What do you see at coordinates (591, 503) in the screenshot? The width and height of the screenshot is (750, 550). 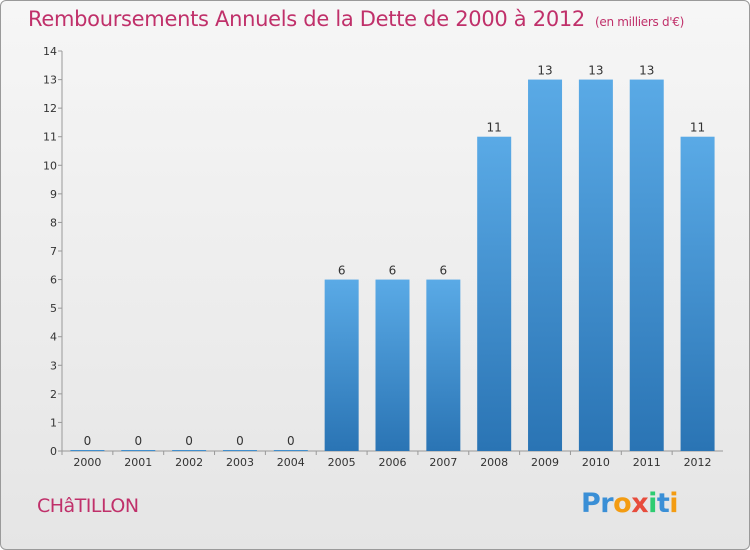 I see `logo-letter: P` at bounding box center [591, 503].